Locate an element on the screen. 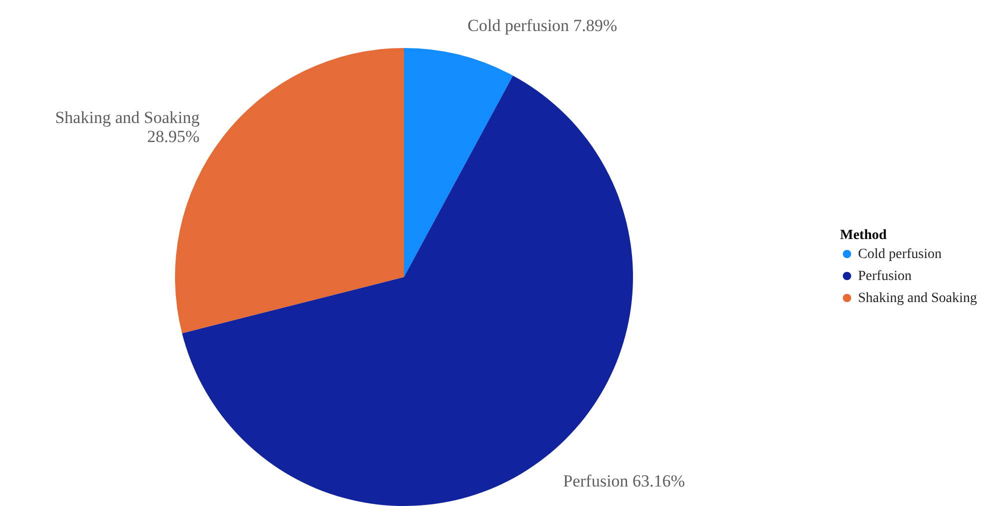 The width and height of the screenshot is (993, 506). slice-label: Shaking and Soaking is located at coordinates (127, 117).